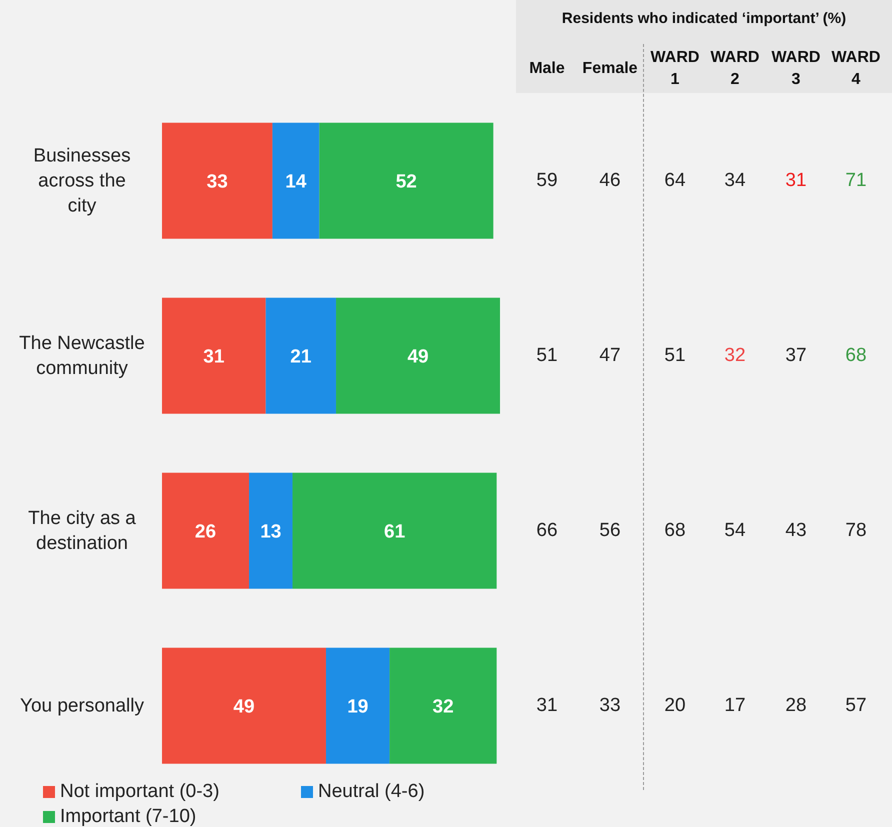 The height and width of the screenshot is (827, 892). I want to click on data-label: 46, so click(610, 180).